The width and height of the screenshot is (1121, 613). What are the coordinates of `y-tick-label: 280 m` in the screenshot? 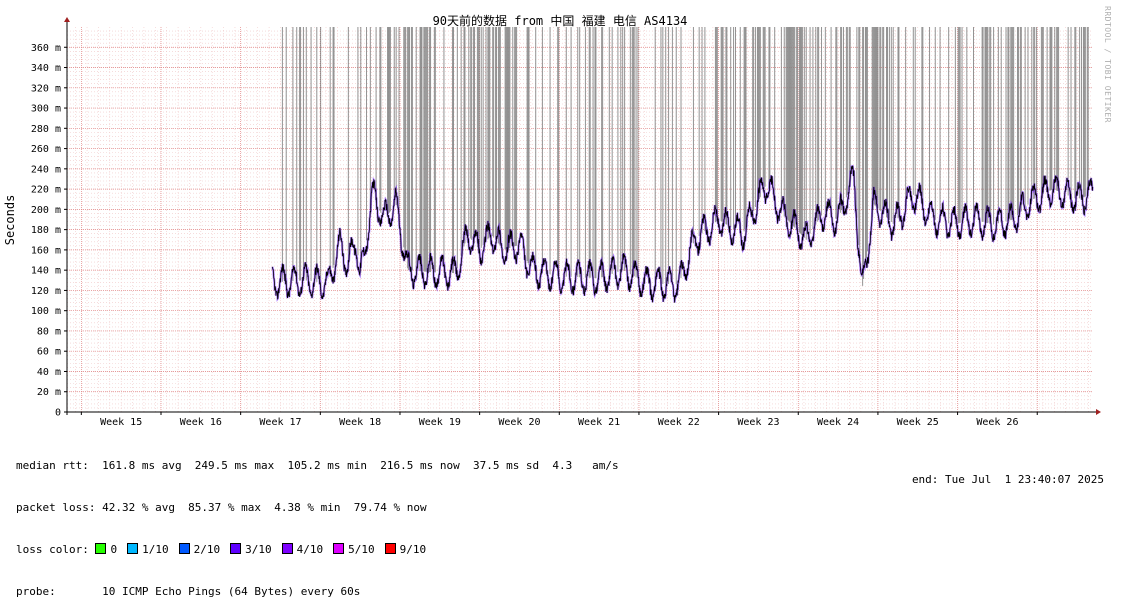 It's located at (46, 129).